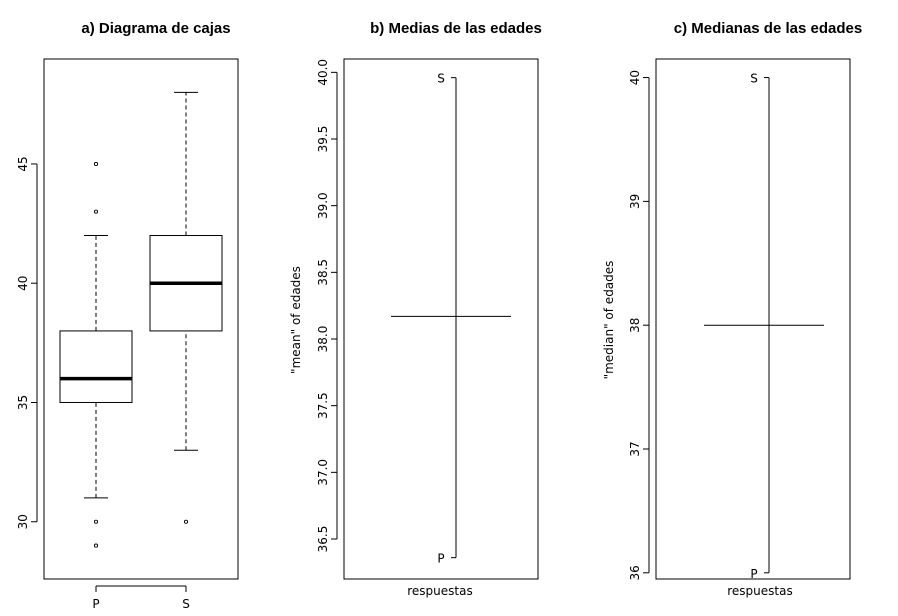 This screenshot has height=616, width=898. I want to click on y-tick-label: 40.0, so click(323, 72).